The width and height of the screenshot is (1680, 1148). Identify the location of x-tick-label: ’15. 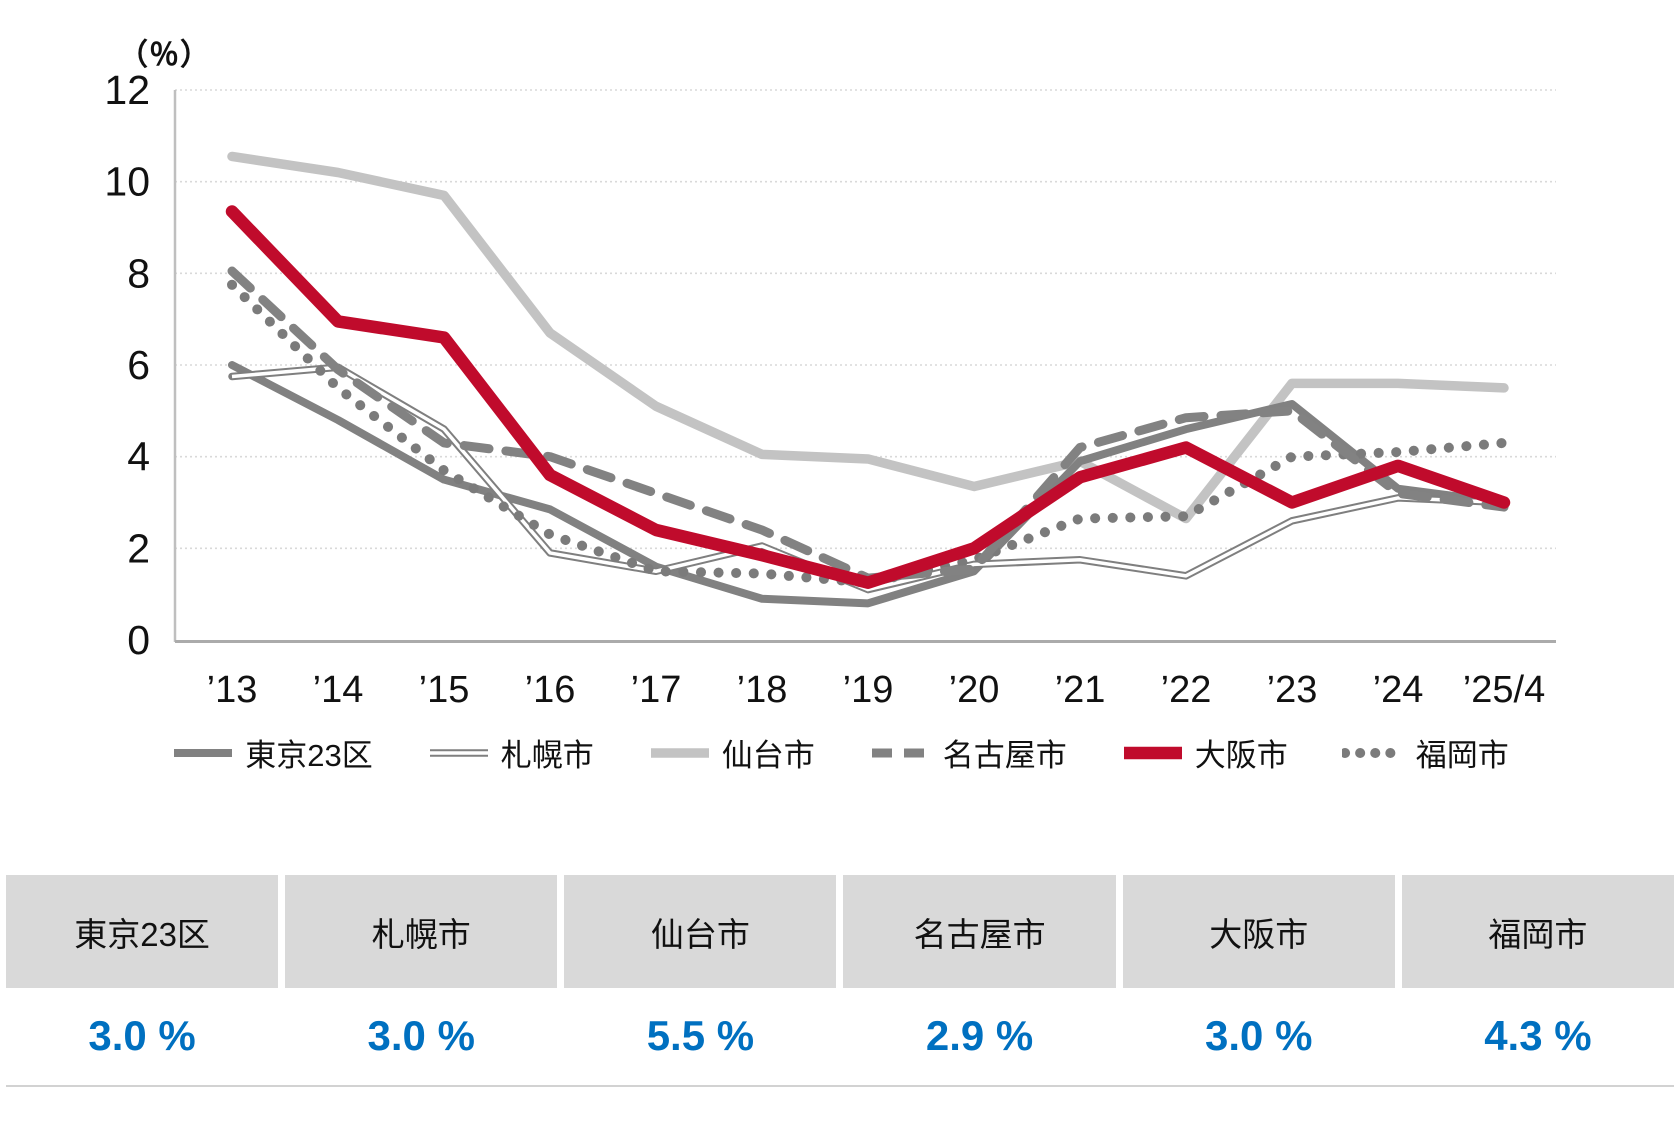
(444, 690).